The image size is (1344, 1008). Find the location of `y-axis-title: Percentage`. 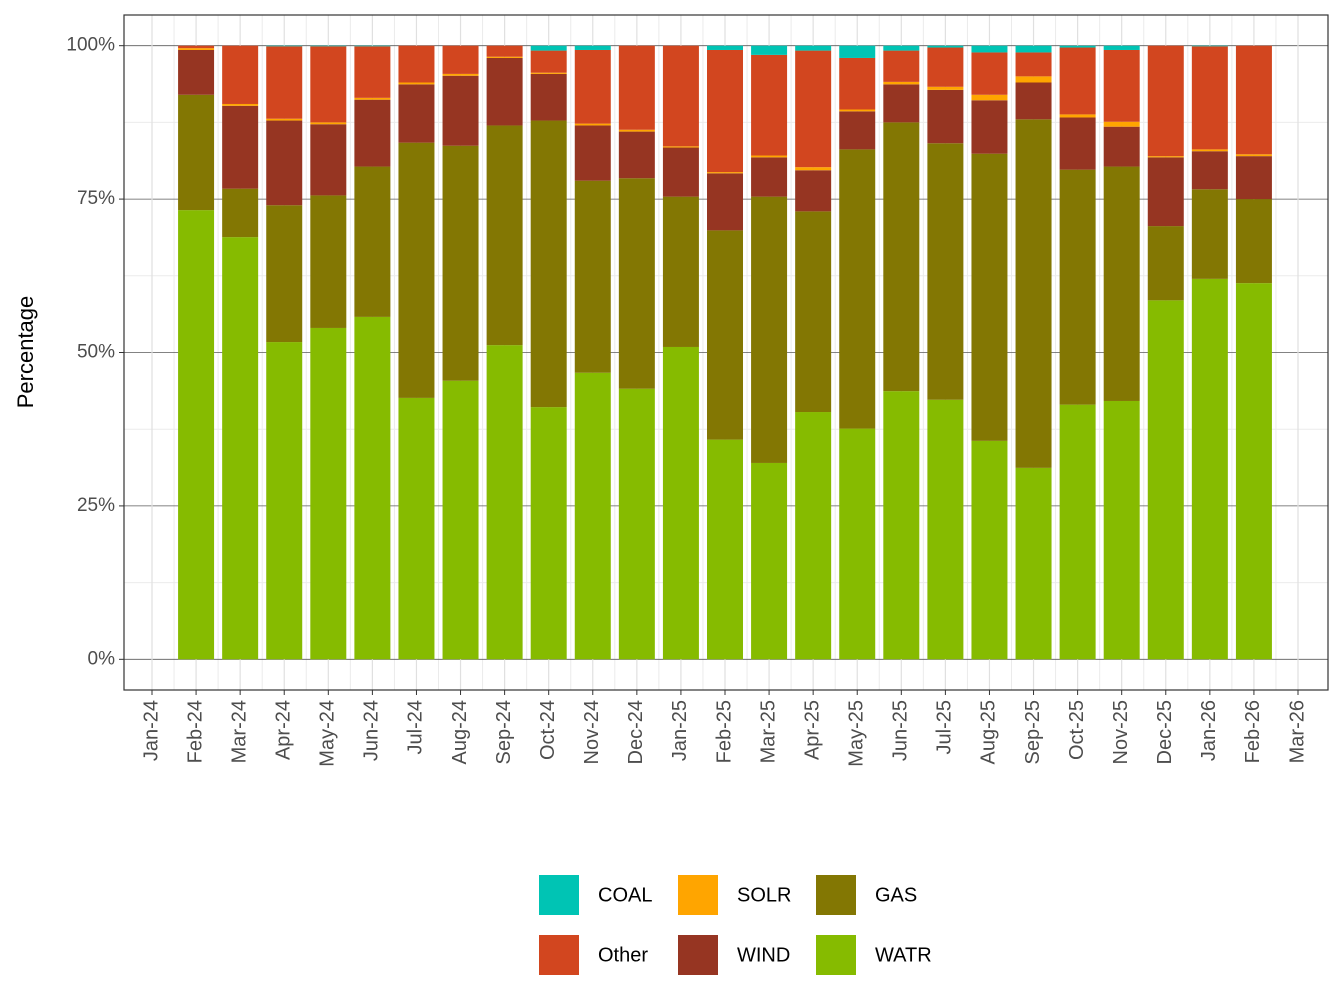

y-axis-title: Percentage is located at coordinates (25, 352).